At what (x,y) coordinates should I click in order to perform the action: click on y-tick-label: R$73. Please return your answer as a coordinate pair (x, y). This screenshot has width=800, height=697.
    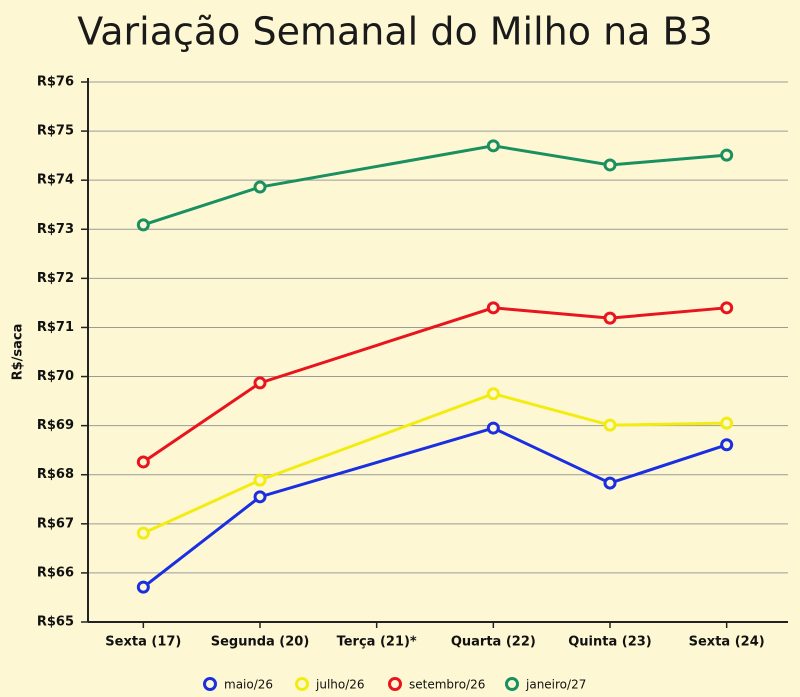
    Looking at the image, I should click on (55, 229).